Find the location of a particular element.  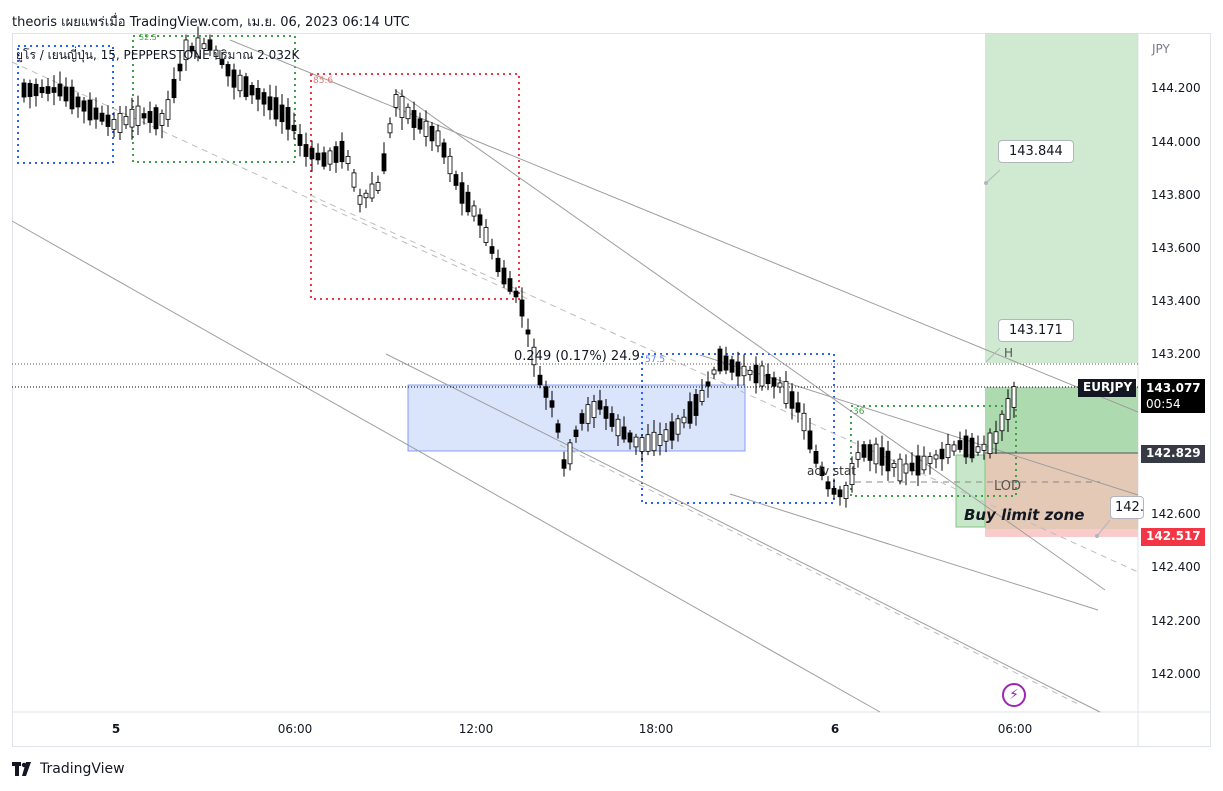

anchor-stop is located at coordinates (1097, 536).